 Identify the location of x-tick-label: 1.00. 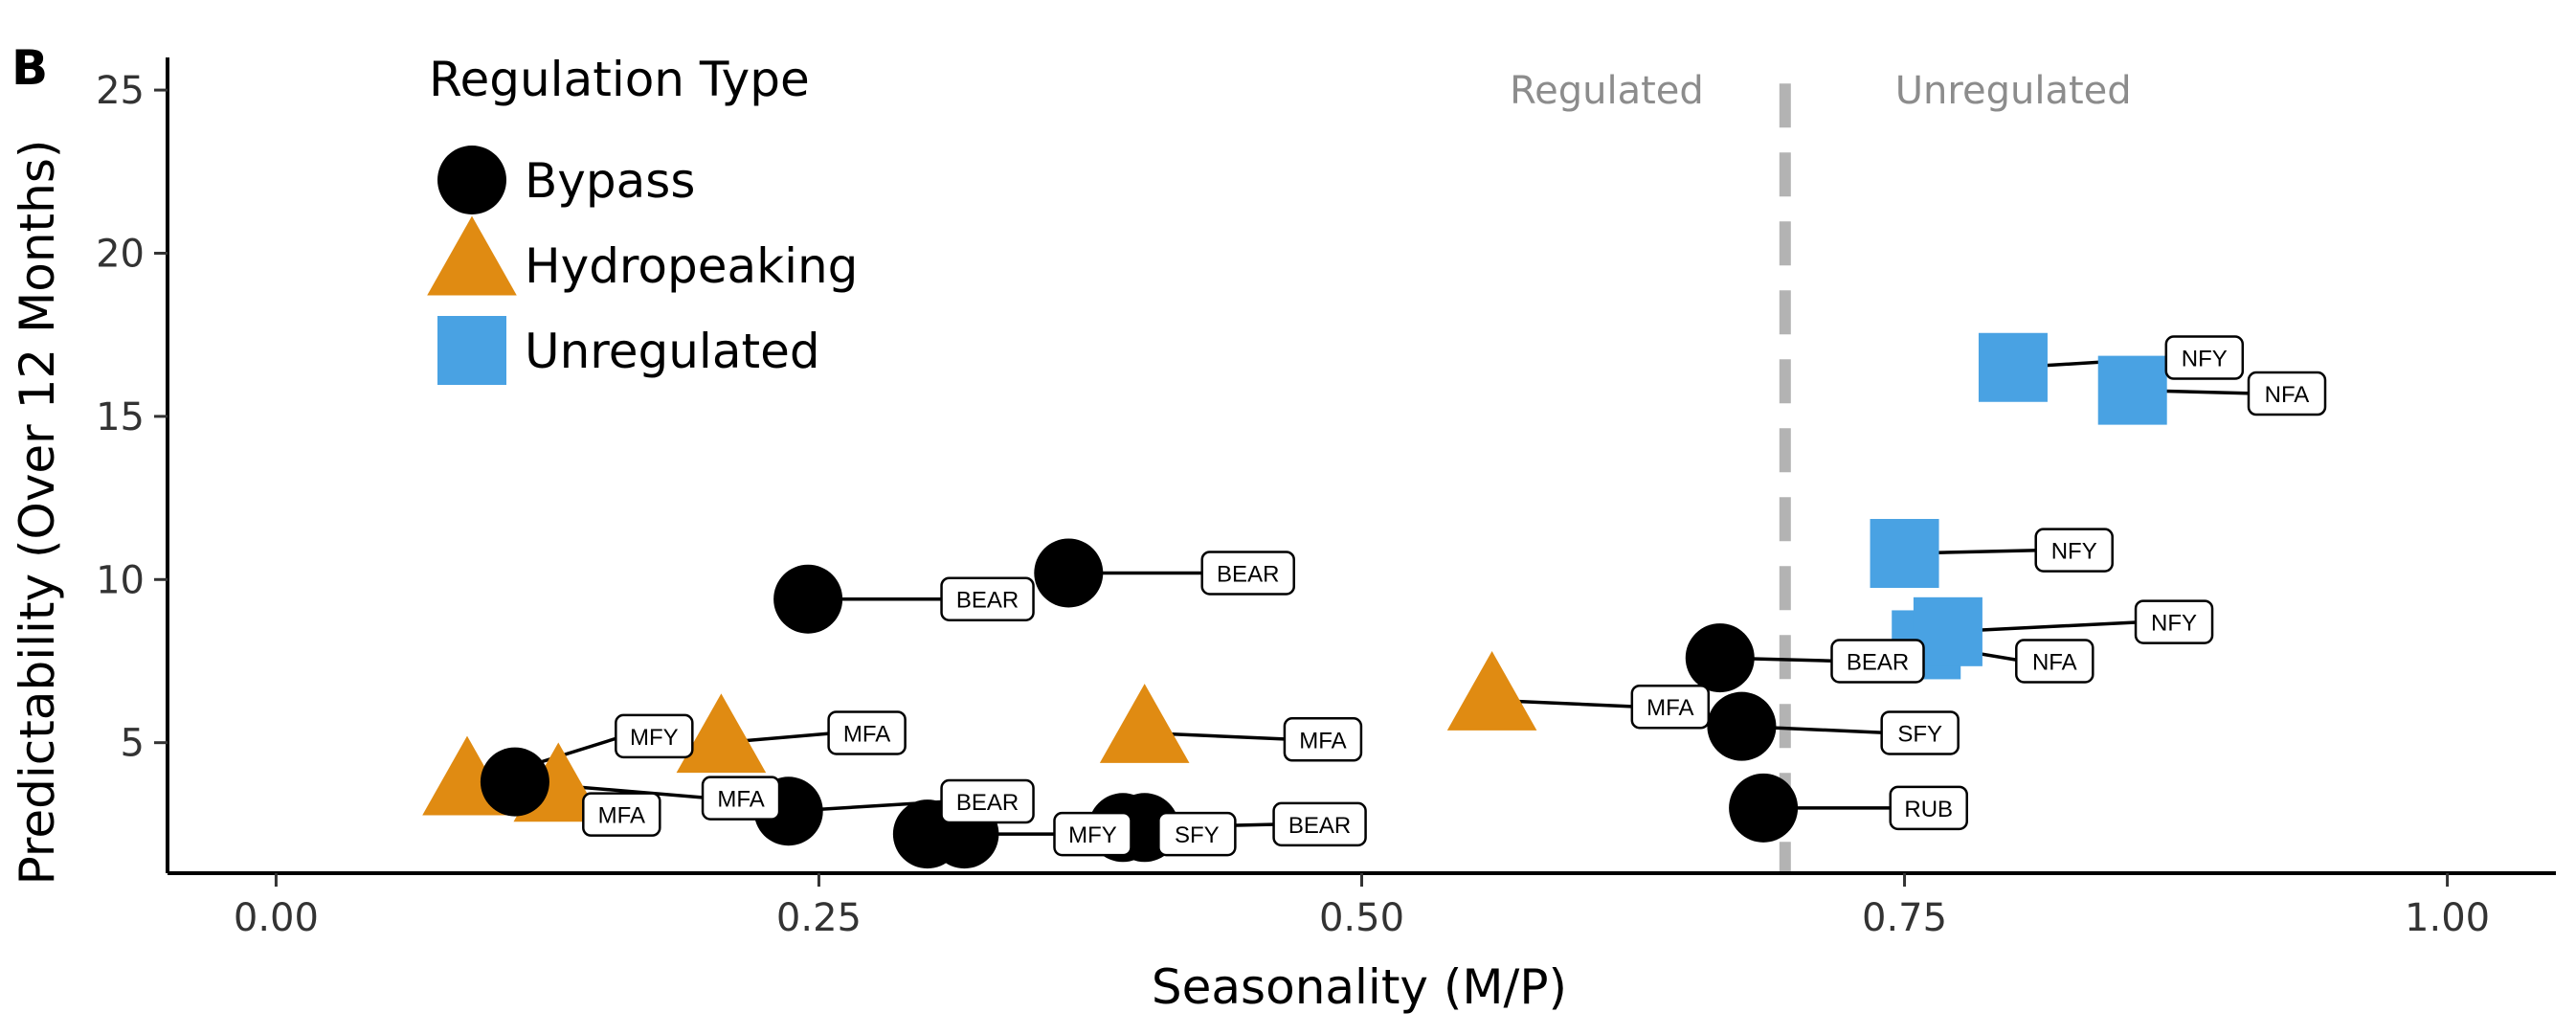
(2448, 918).